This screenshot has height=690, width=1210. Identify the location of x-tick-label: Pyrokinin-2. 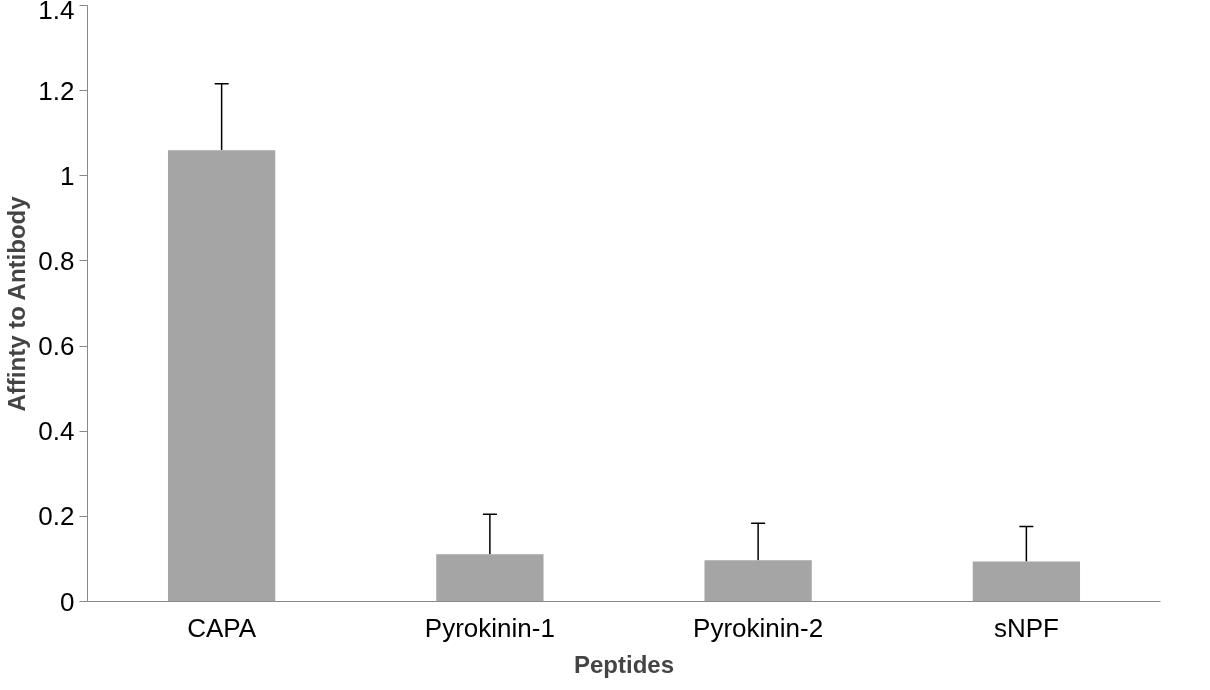
(758, 627).